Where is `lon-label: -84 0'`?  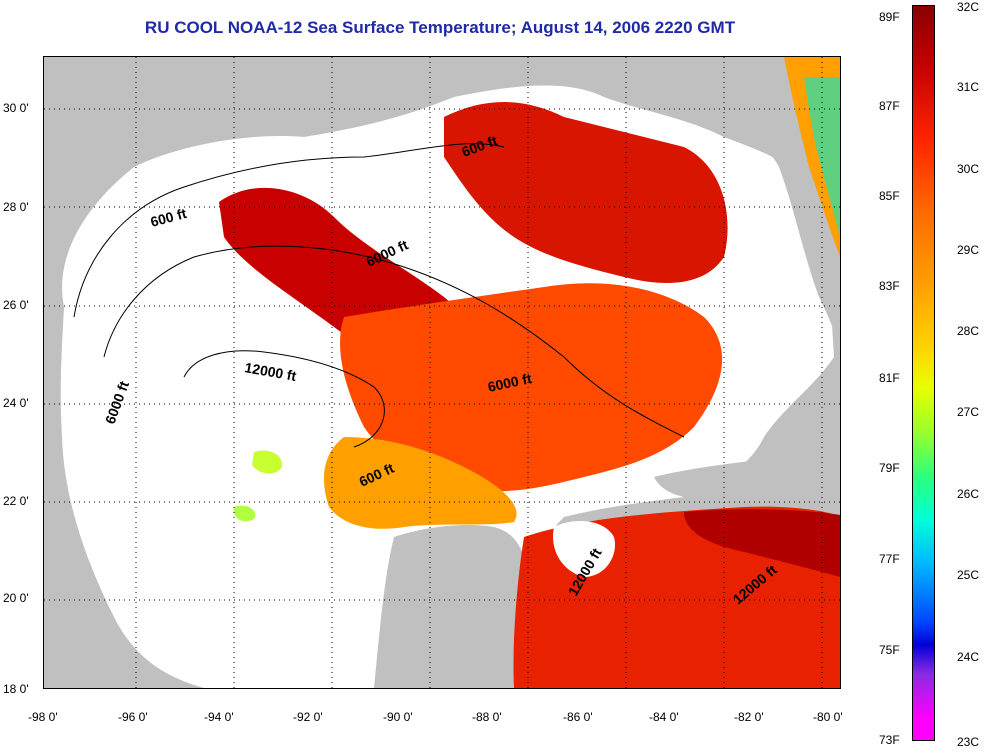 lon-label: -84 0' is located at coordinates (664, 717).